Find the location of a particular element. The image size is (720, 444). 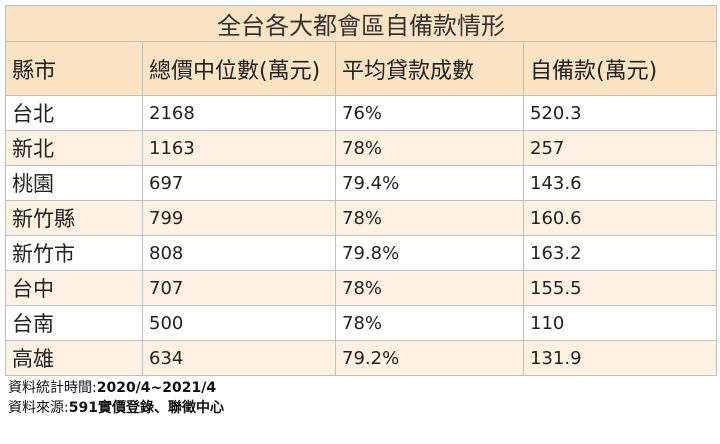

cell-median-price: 634 is located at coordinates (239, 358).